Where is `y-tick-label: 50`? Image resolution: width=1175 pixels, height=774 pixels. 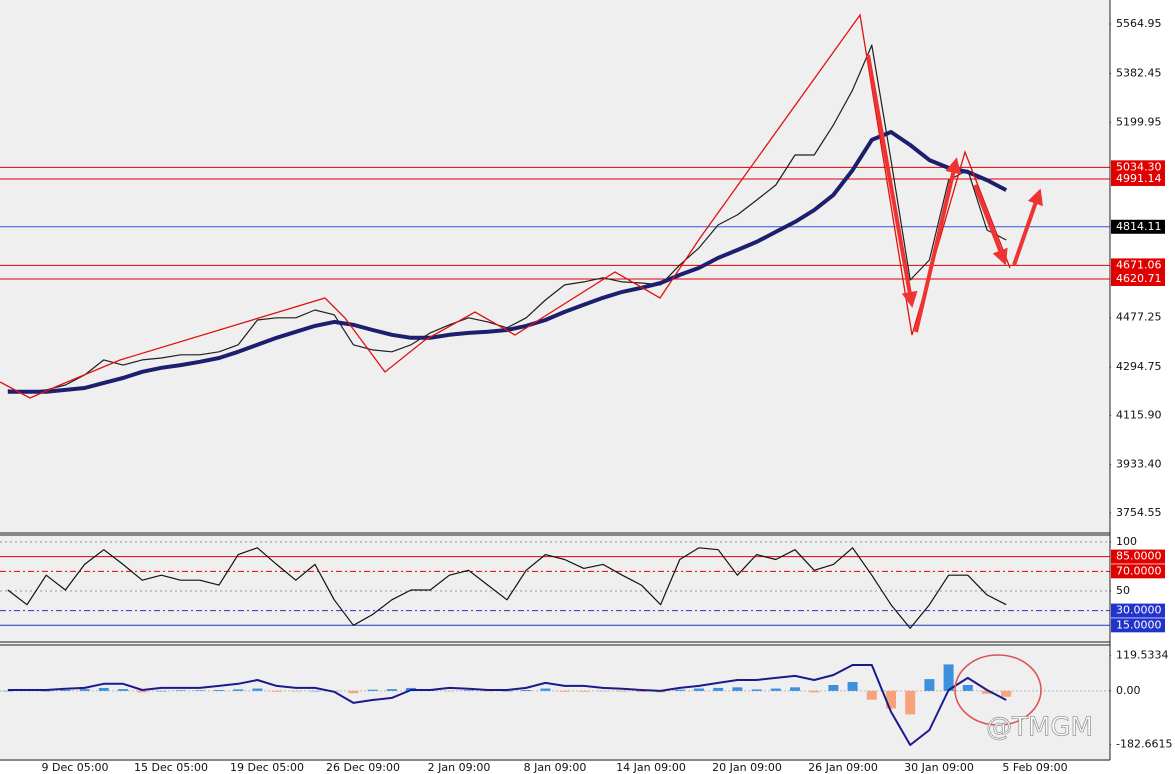
y-tick-label: 50 is located at coordinates (1123, 590).